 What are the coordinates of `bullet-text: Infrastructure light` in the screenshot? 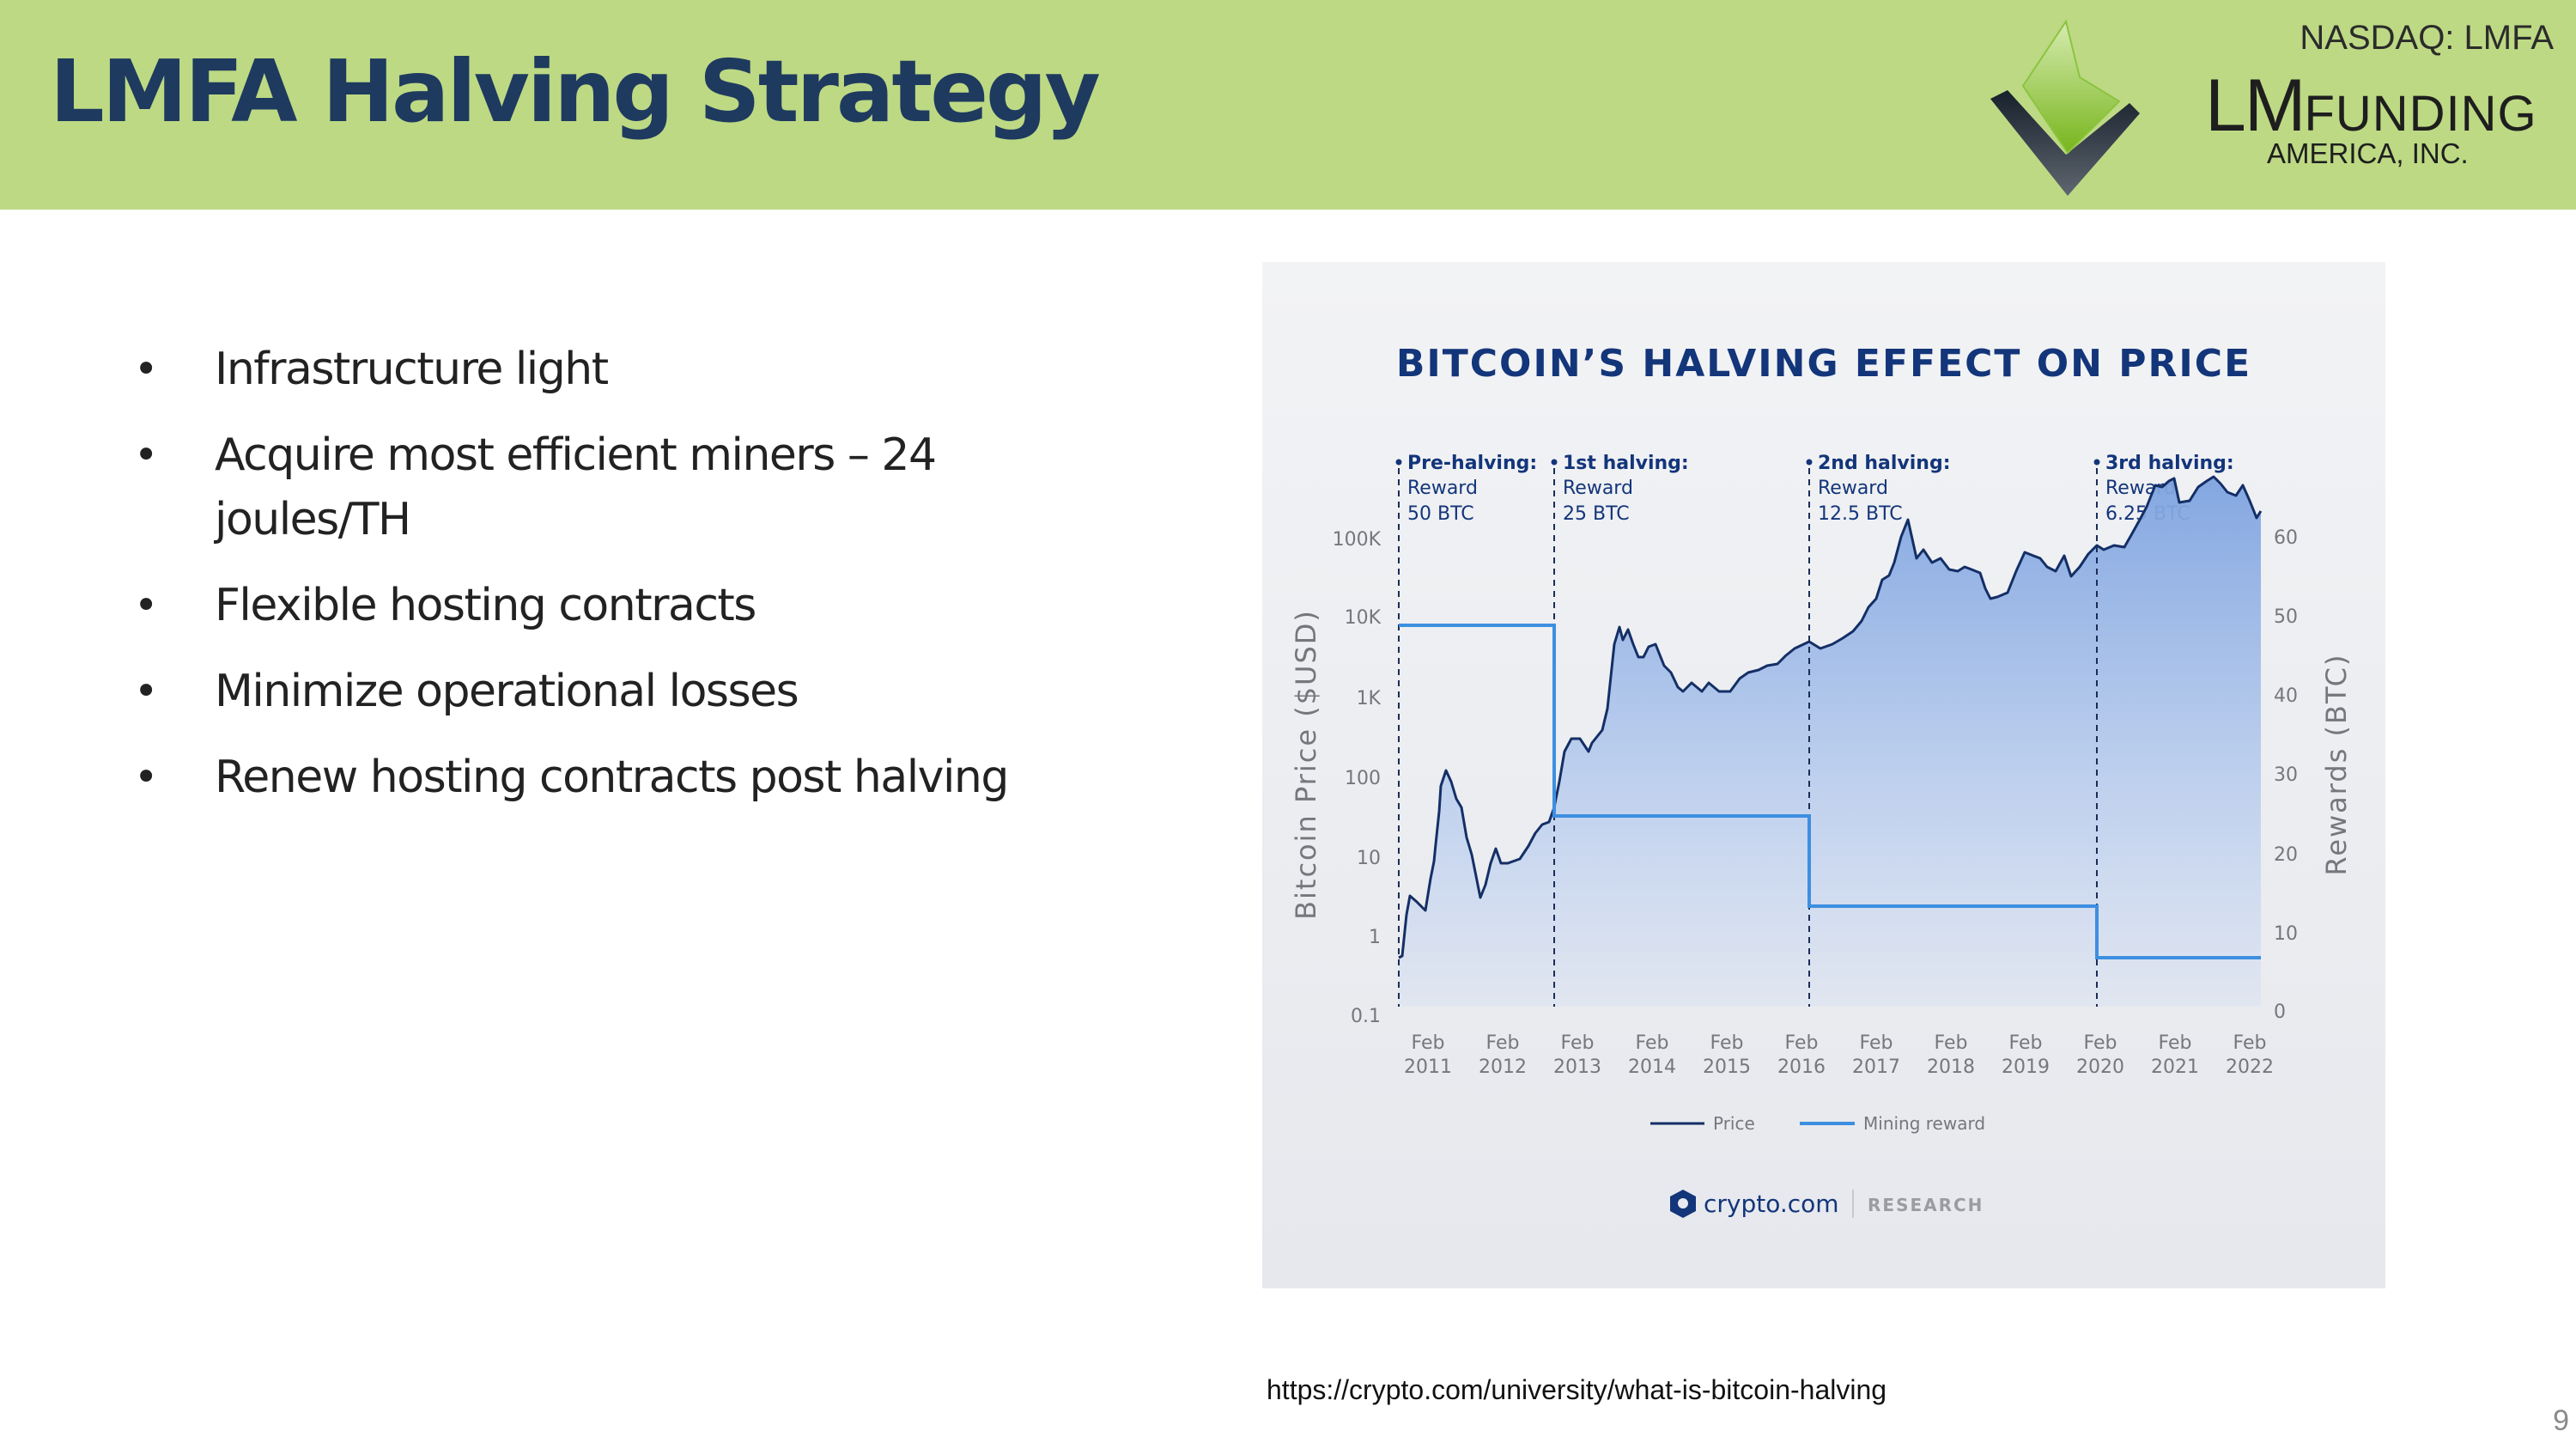 It's located at (412, 369).